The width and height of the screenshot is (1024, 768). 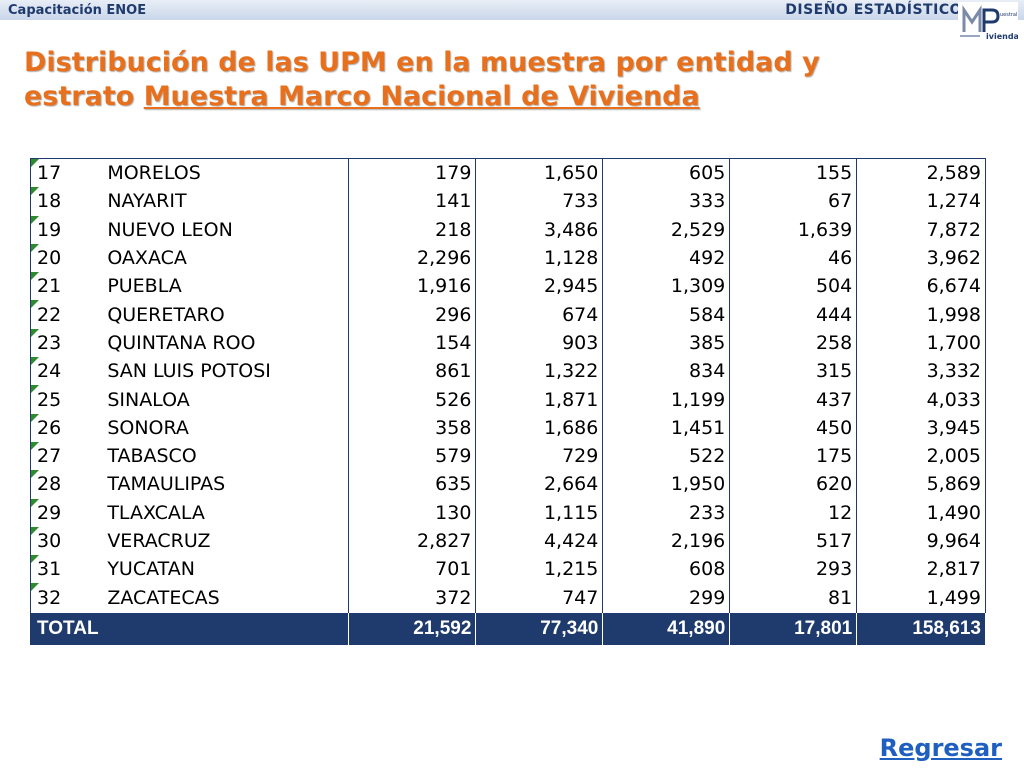 I want to click on stratum-2-cell: 1,650, so click(x=539, y=173).